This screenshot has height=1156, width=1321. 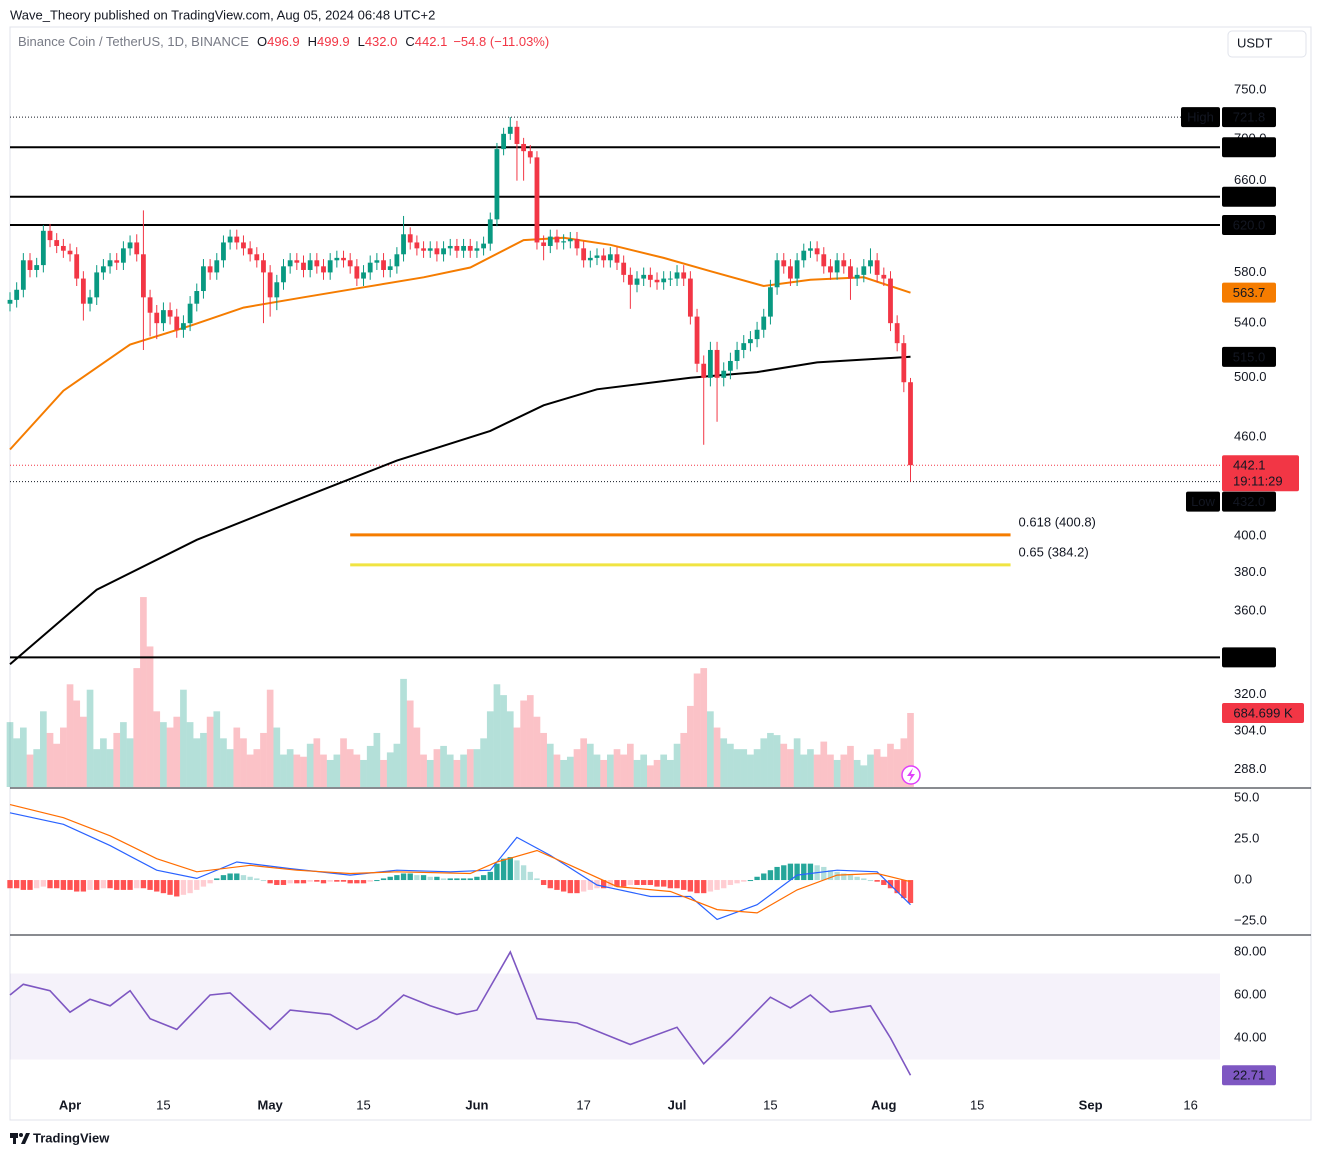 What do you see at coordinates (1200, 117) in the screenshot?
I see `high-title-box` at bounding box center [1200, 117].